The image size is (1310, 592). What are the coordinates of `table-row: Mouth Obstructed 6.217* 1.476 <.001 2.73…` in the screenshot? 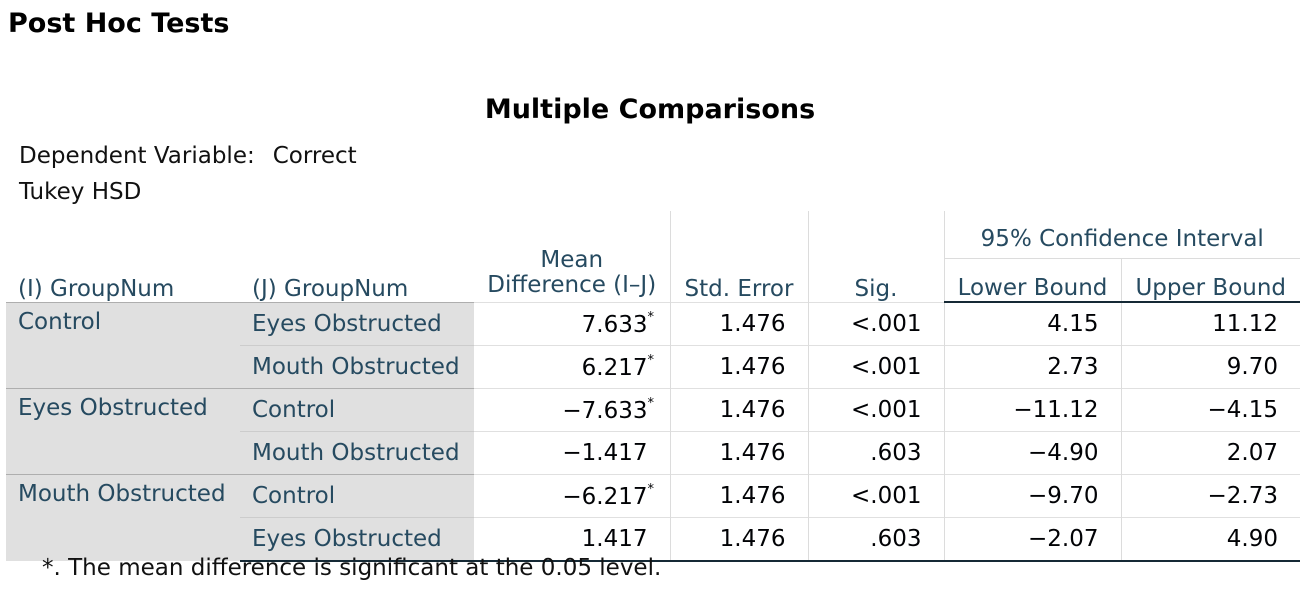 It's located at (653, 367).